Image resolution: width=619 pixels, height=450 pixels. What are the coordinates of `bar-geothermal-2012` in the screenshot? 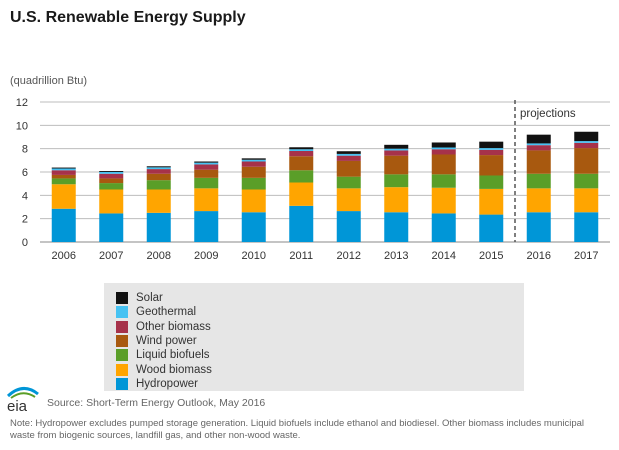 It's located at (348, 154).